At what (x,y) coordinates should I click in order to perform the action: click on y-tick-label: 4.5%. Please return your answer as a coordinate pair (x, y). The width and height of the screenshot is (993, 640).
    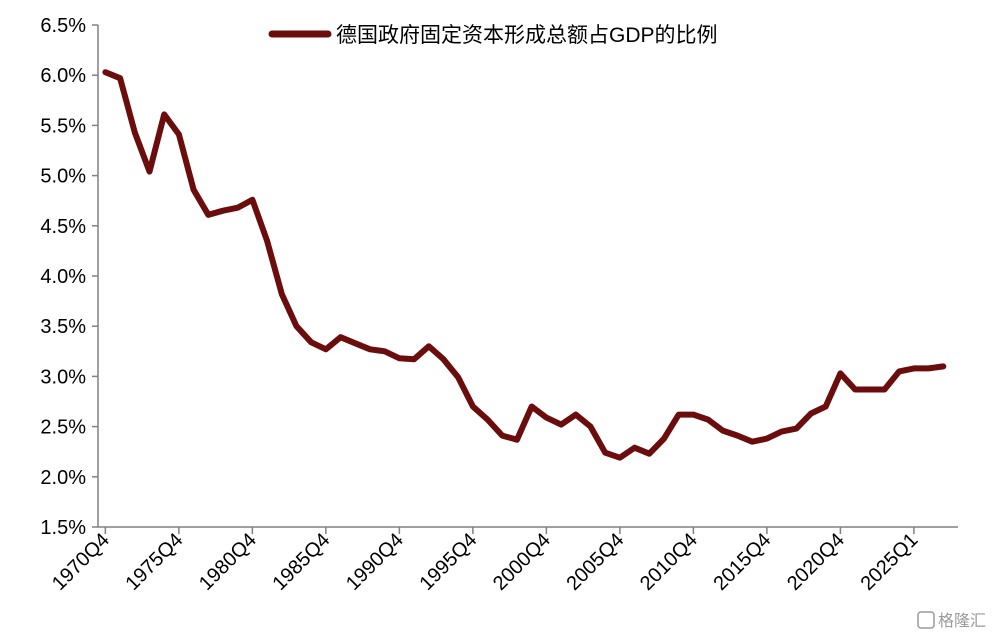
    Looking at the image, I should click on (63, 227).